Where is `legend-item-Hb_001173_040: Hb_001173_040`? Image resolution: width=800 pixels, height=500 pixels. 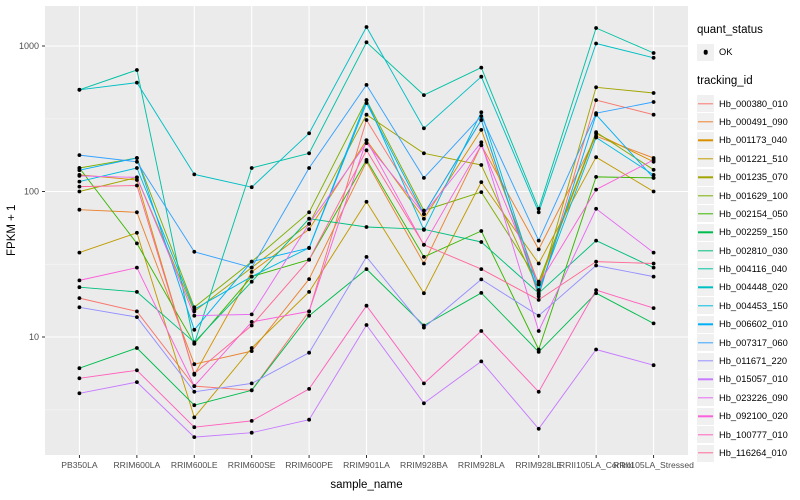 legend-item-Hb_001173_040: Hb_001173_040 is located at coordinates (748, 140).